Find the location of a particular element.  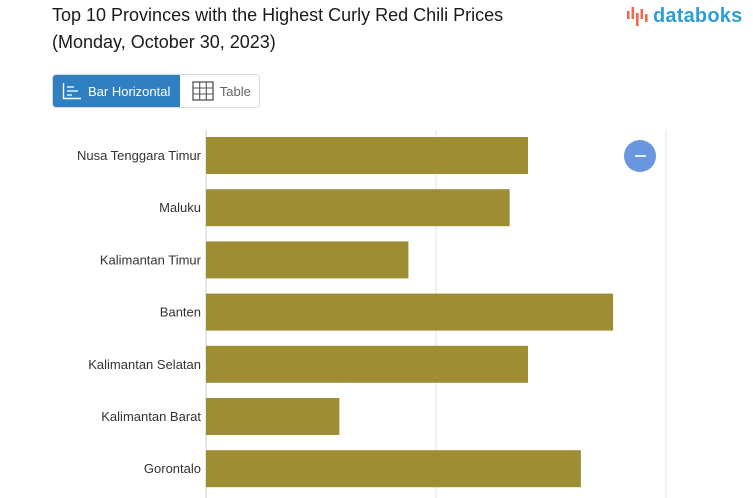

tab-table: Table is located at coordinates (219, 91).